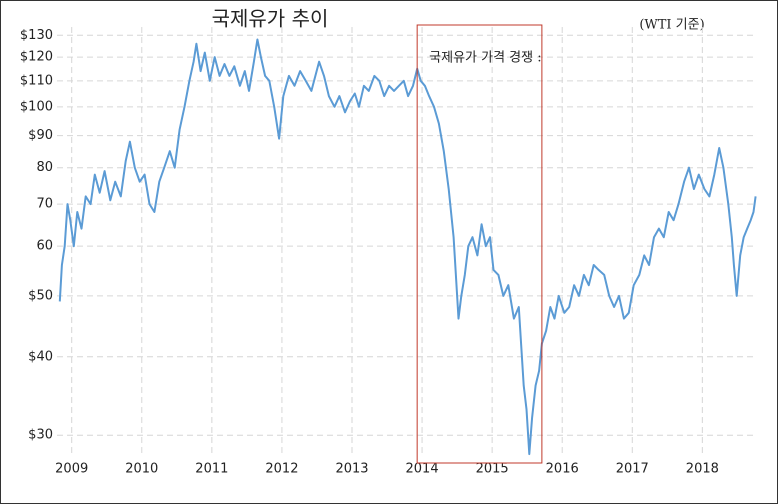  I want to click on annotation: 국제유가 가격 경쟁 :, so click(485, 58).